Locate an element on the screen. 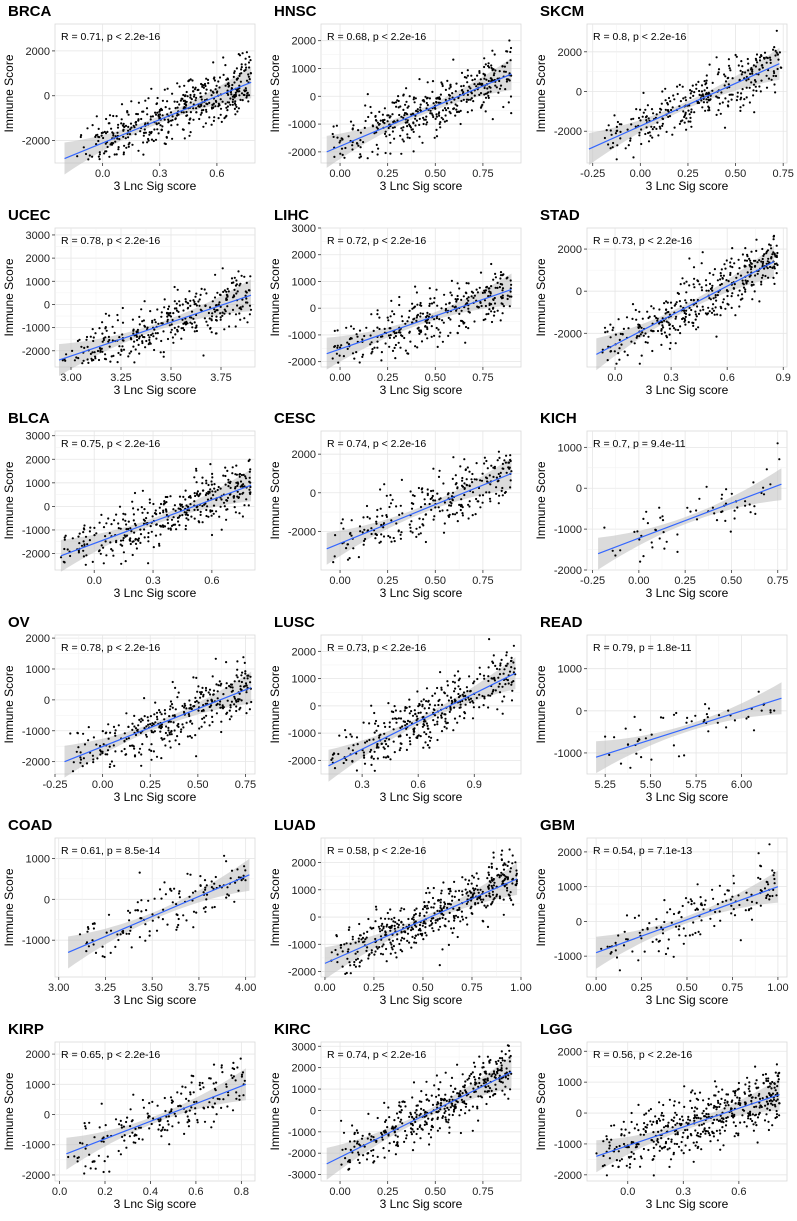  y-tick-label: -1000 is located at coordinates (568, 753).